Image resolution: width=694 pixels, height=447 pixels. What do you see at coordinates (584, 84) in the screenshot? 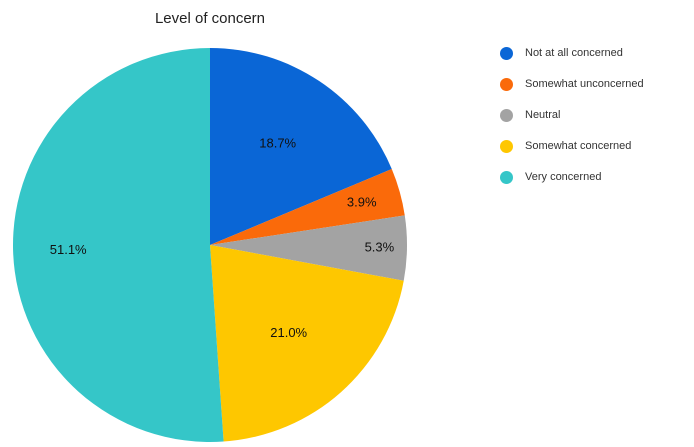
I see `legend-label: Somewhat unconcerned` at bounding box center [584, 84].